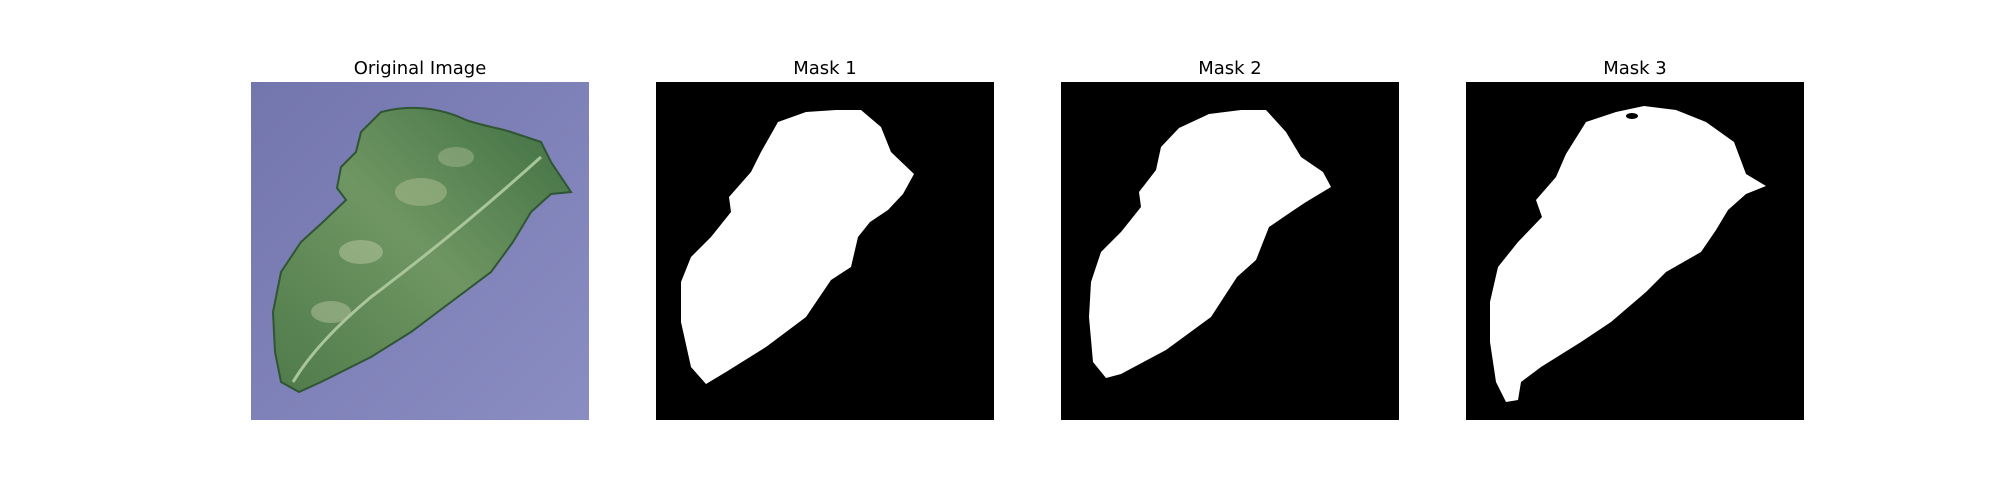 This screenshot has width=2000, height=500. I want to click on original-leaf-photo, so click(420, 251).